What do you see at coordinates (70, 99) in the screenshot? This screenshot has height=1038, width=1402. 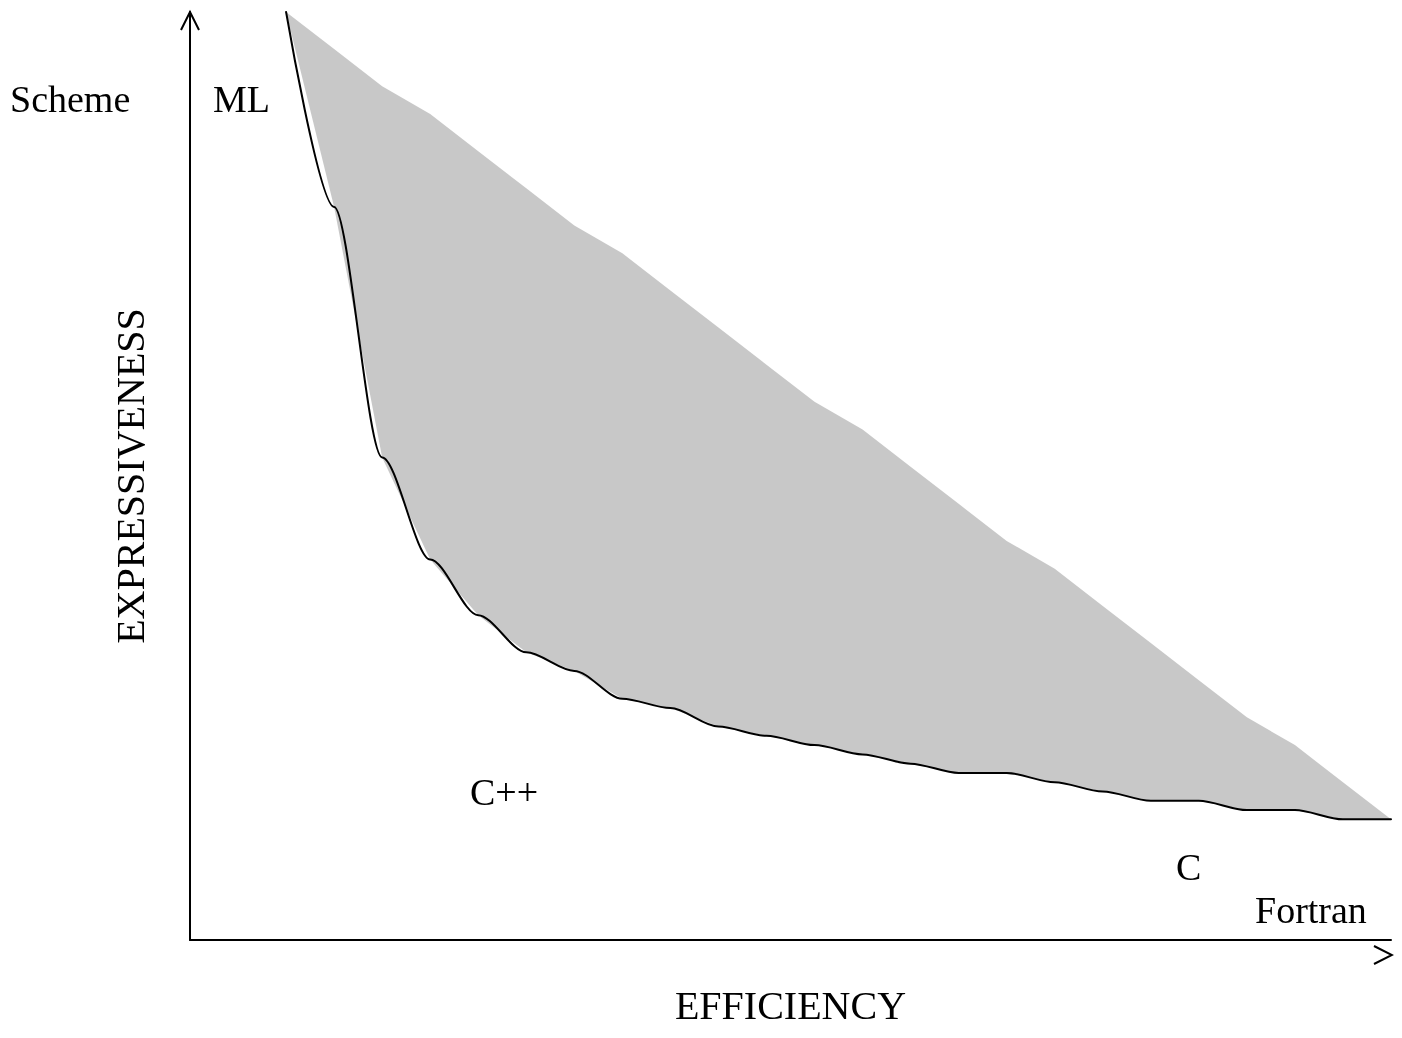 I see `text: Scheme` at bounding box center [70, 99].